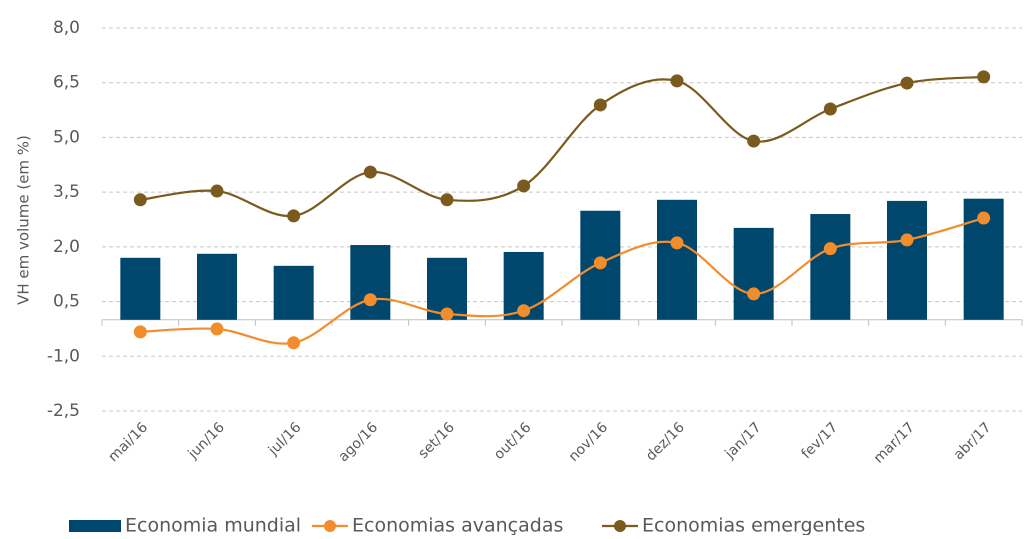 The height and width of the screenshot is (539, 1033). I want to click on x-tick-label: set/16, so click(436, 440).